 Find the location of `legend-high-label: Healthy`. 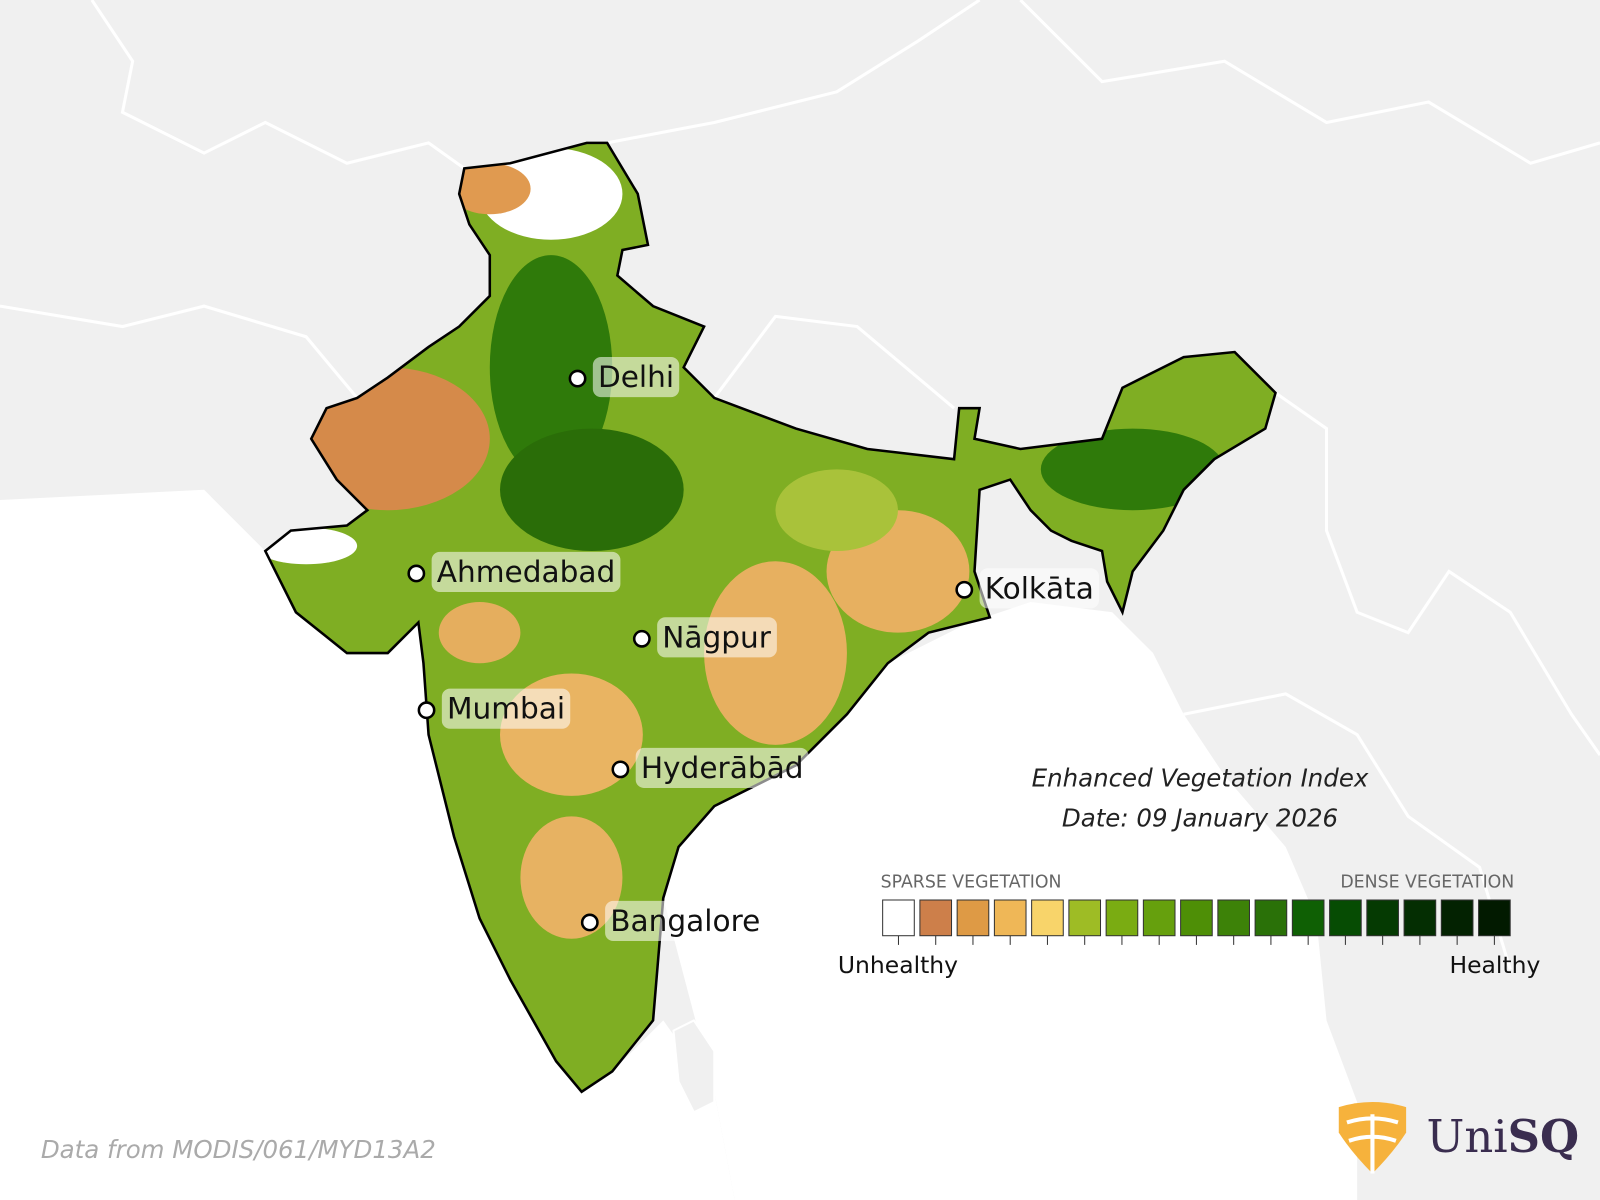

legend-high-label: Healthy is located at coordinates (1494, 965).